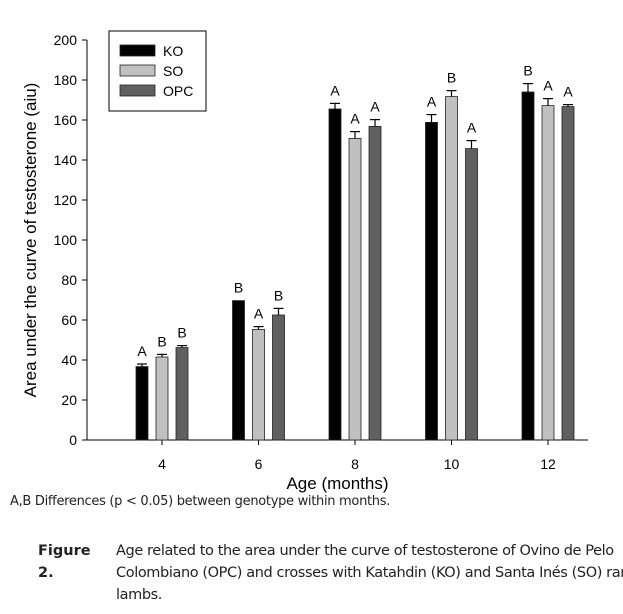  What do you see at coordinates (66, 160) in the screenshot?
I see `y-tick-label: 140` at bounding box center [66, 160].